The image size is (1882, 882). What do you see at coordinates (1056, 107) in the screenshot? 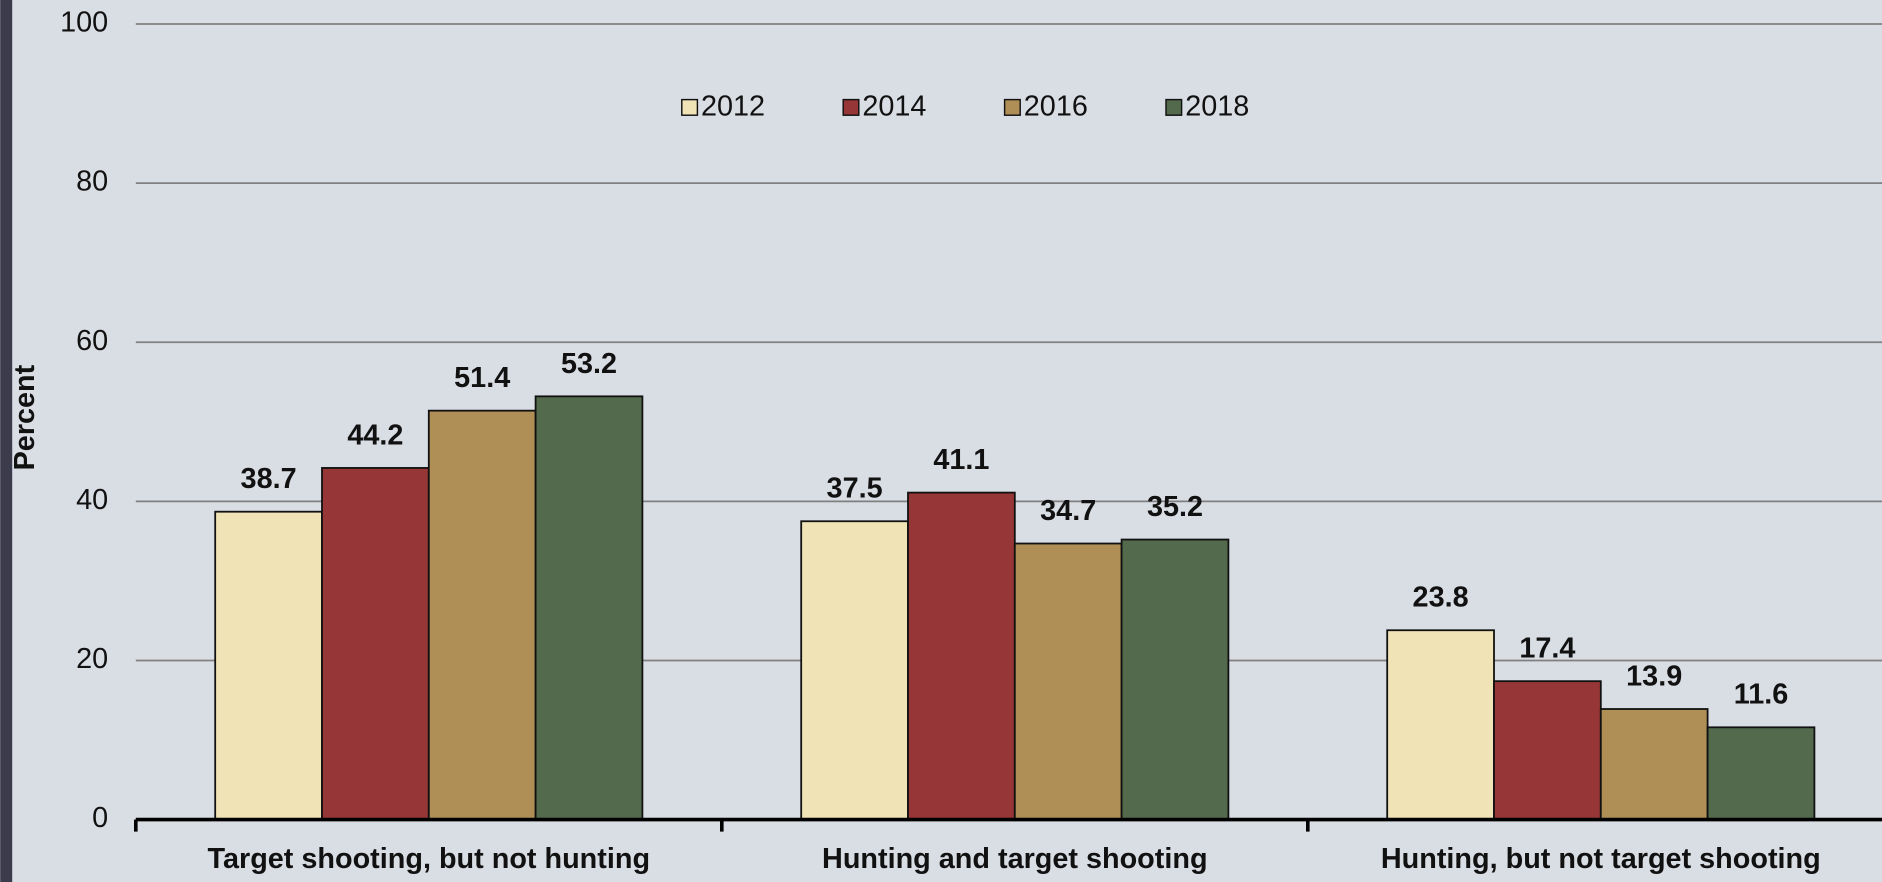
I see `legend-label: 2016` at bounding box center [1056, 107].